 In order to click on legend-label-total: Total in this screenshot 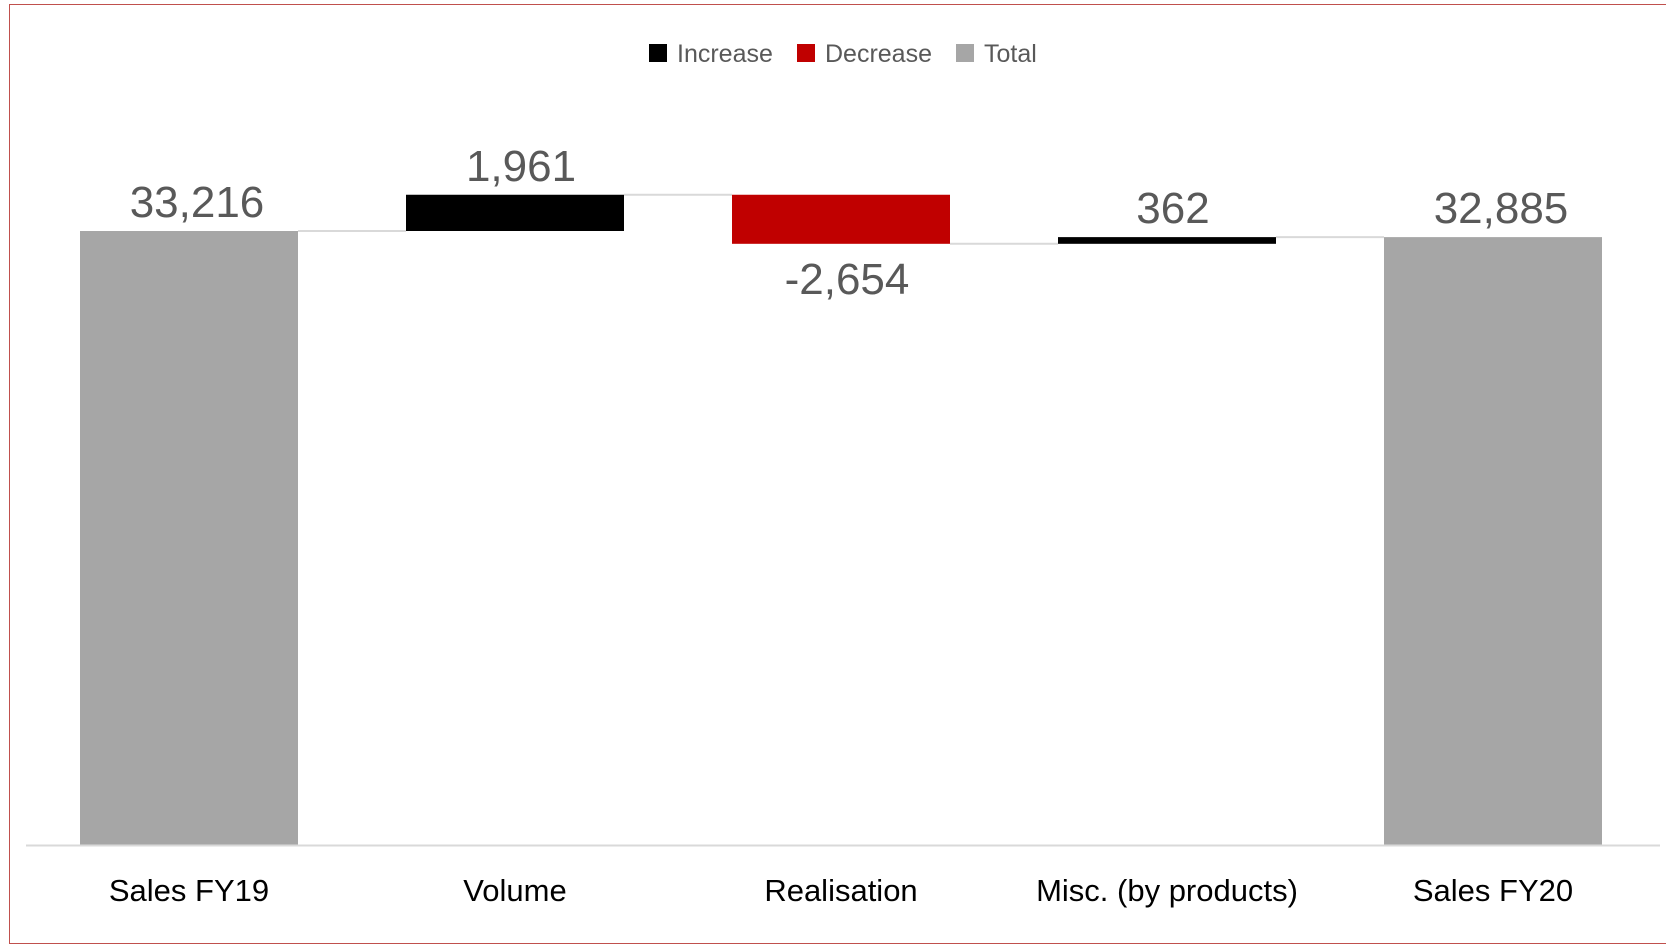, I will do `click(1010, 54)`.